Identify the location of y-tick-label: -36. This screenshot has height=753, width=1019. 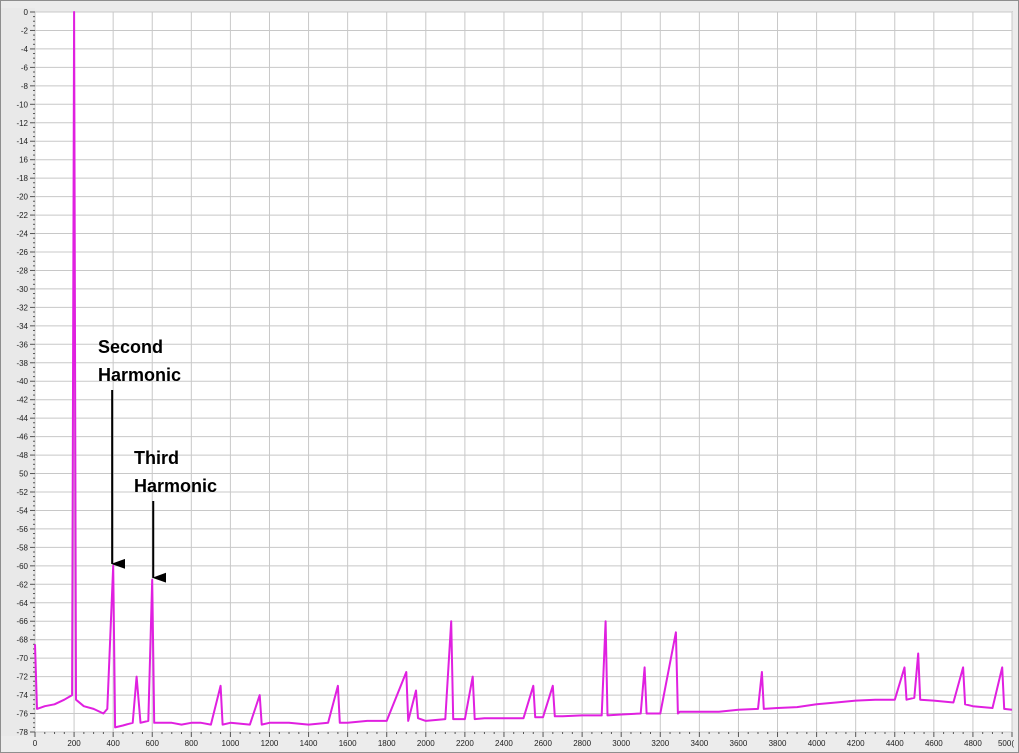
(22, 344).